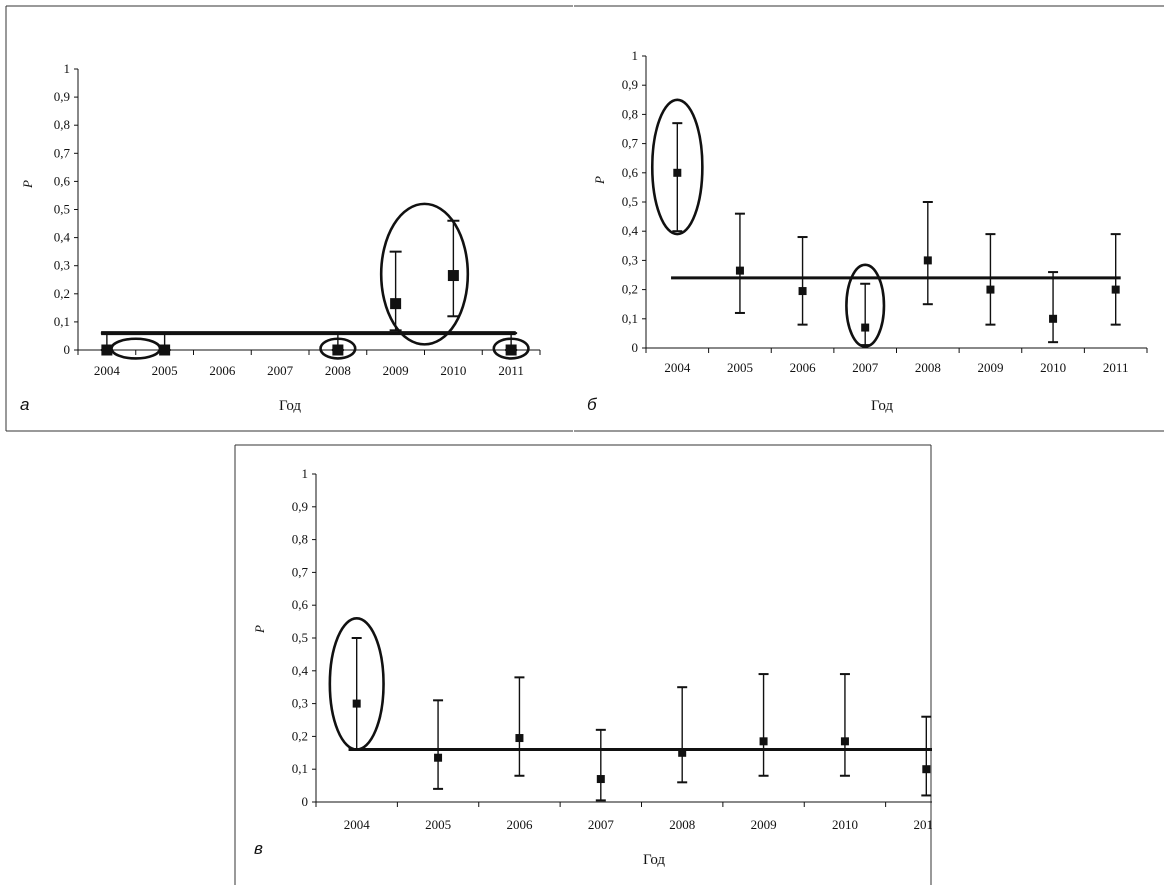 This screenshot has width=1165, height=886. What do you see at coordinates (24, 404) in the screenshot?
I see `panel-letter: а` at bounding box center [24, 404].